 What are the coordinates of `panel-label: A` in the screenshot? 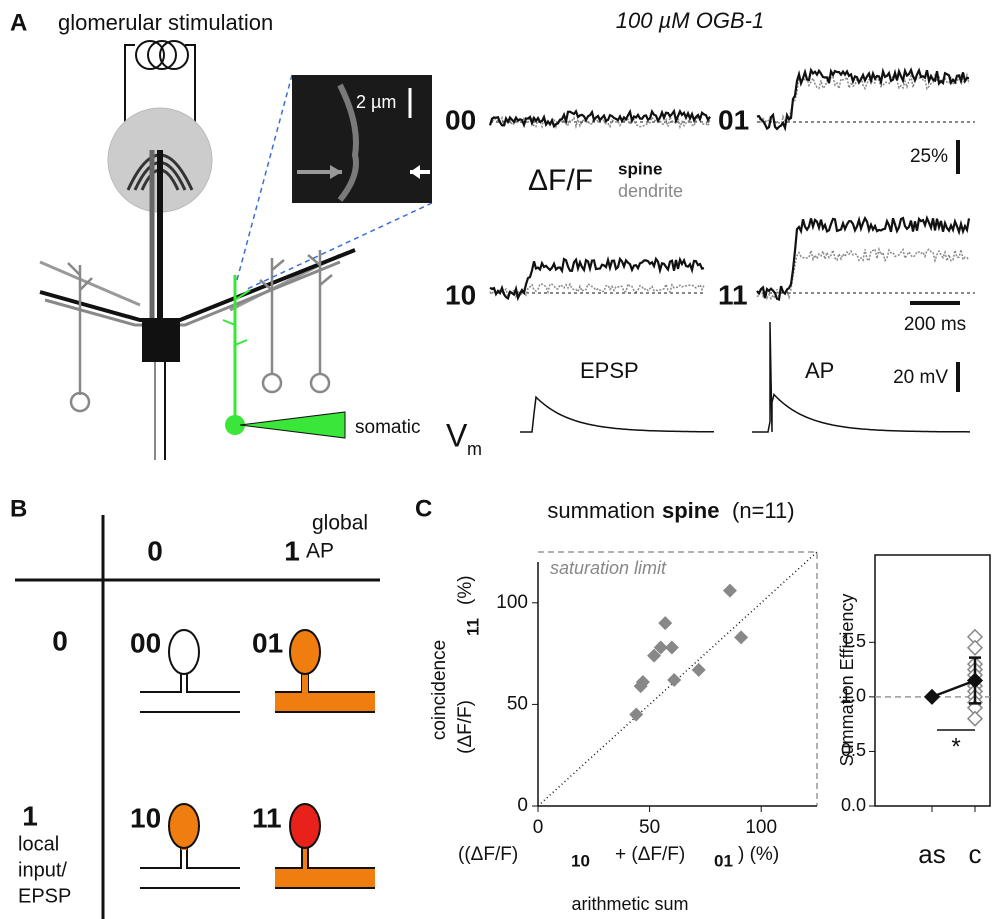 It's located at (18, 22).